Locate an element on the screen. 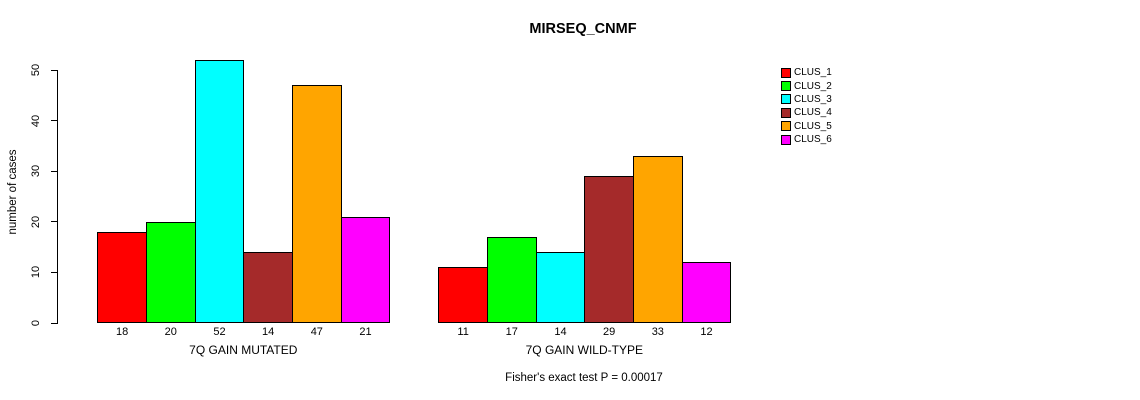  bar-clus_1-group1 is located at coordinates (122, 277).